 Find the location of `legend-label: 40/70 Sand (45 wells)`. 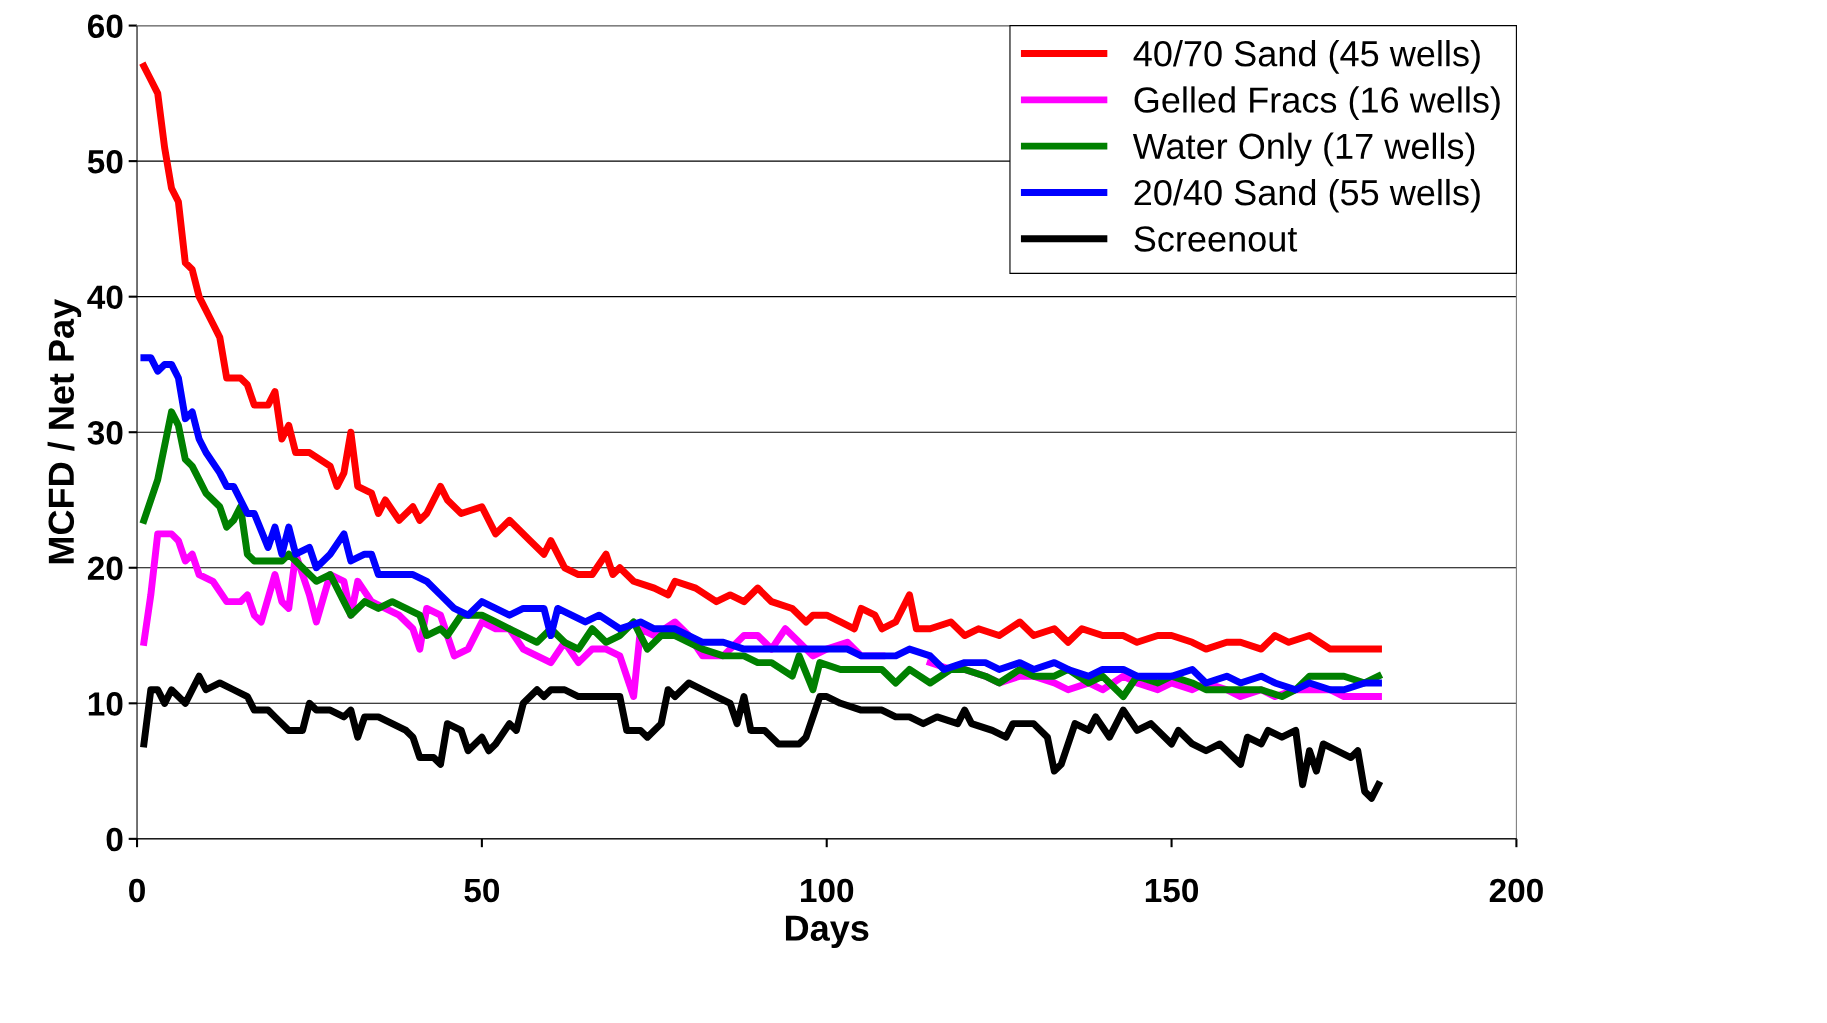

legend-label: 40/70 Sand (45 wells) is located at coordinates (1306, 57).